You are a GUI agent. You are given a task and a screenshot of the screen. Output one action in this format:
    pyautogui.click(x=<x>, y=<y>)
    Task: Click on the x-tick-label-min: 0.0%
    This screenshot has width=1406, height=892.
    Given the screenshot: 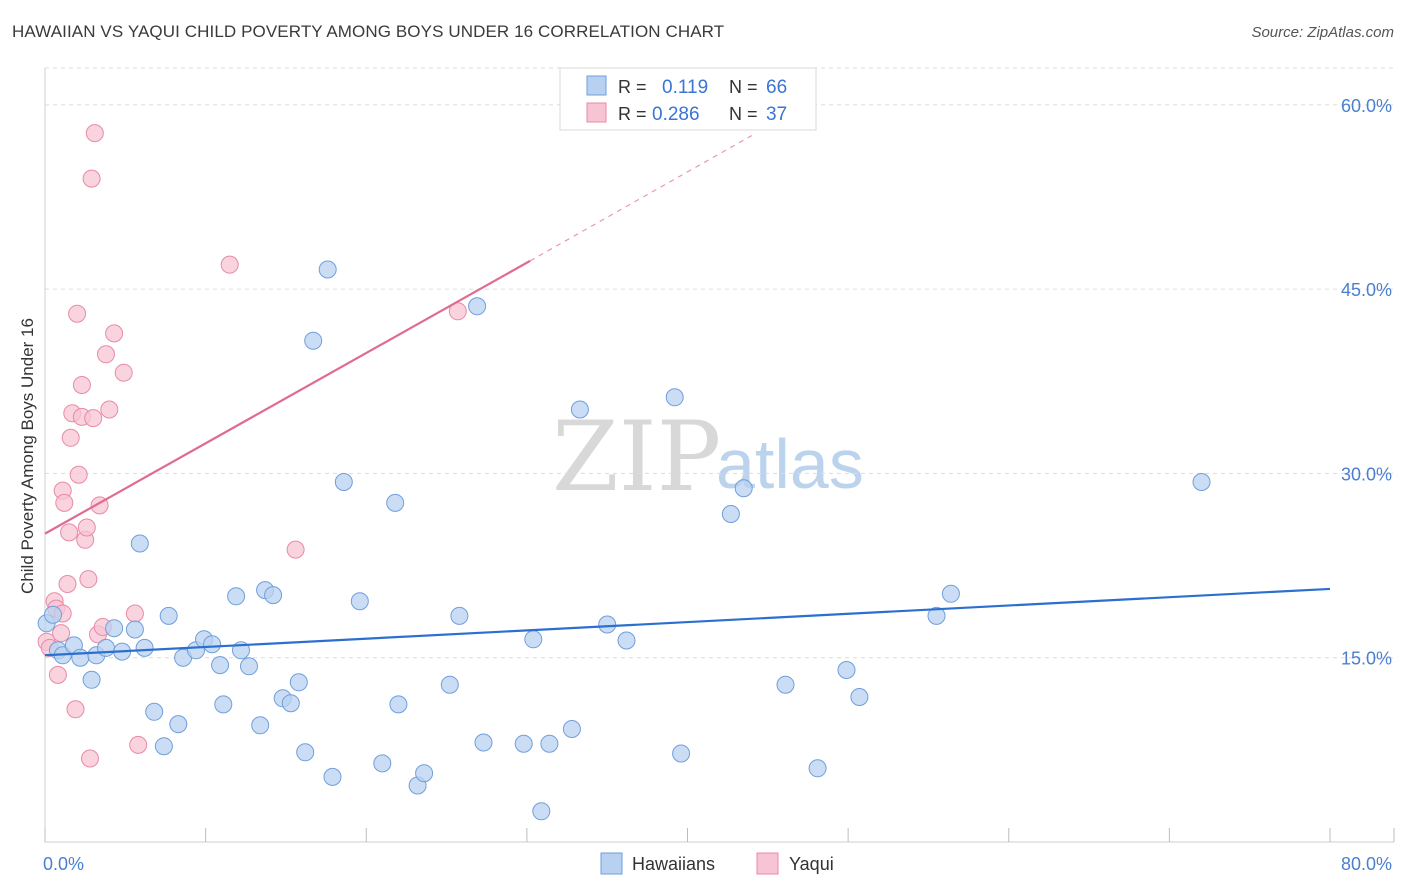 What is the action you would take?
    pyautogui.click(x=63, y=864)
    